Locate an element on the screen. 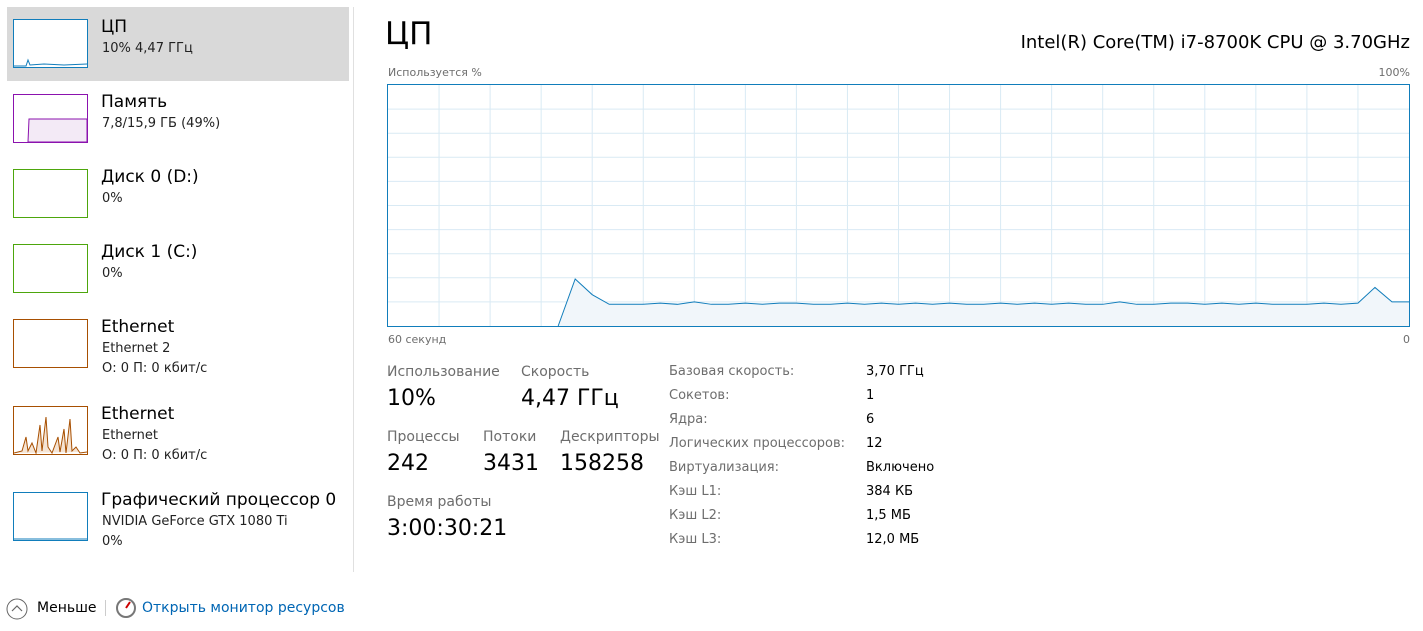 This screenshot has width=1423, height=631. cpu-line is located at coordinates (983, 302).